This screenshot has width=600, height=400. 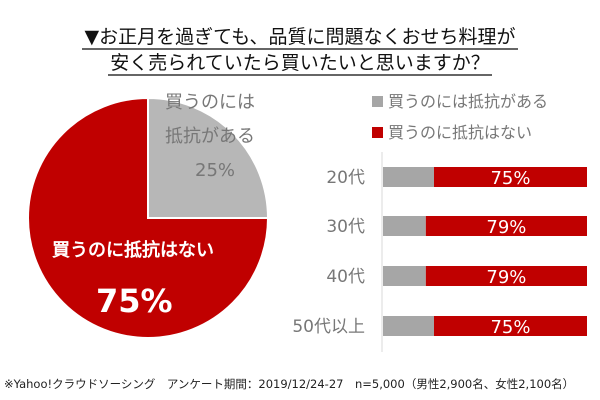 What do you see at coordinates (345, 178) in the screenshot?
I see `category-label: 20代` at bounding box center [345, 178].